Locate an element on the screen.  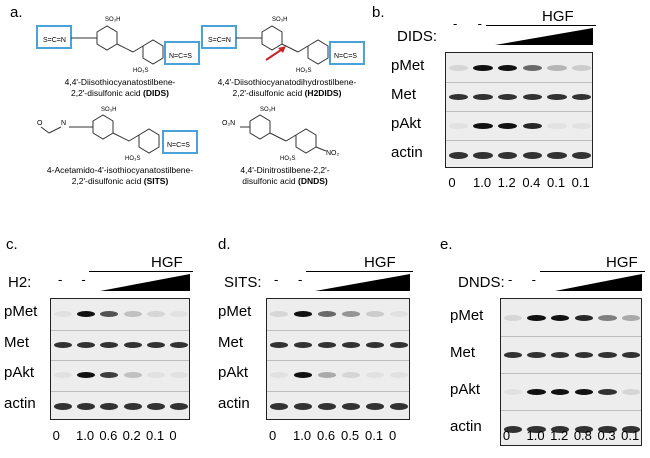
quantification-value: 0.8 is located at coordinates (582, 435).